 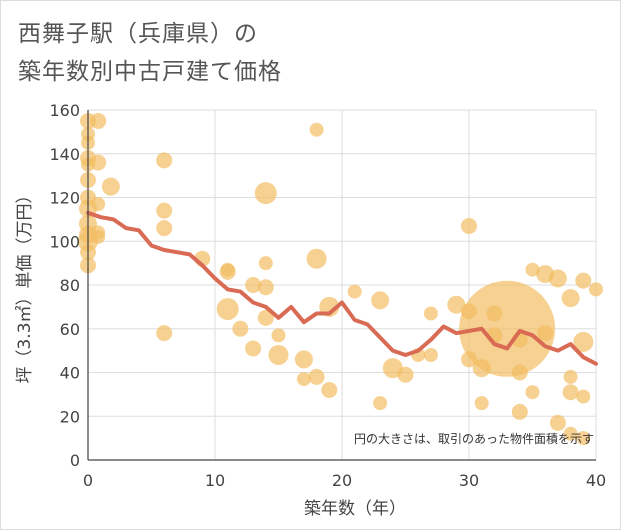 I want to click on x-tick-label: 40, so click(x=596, y=480).